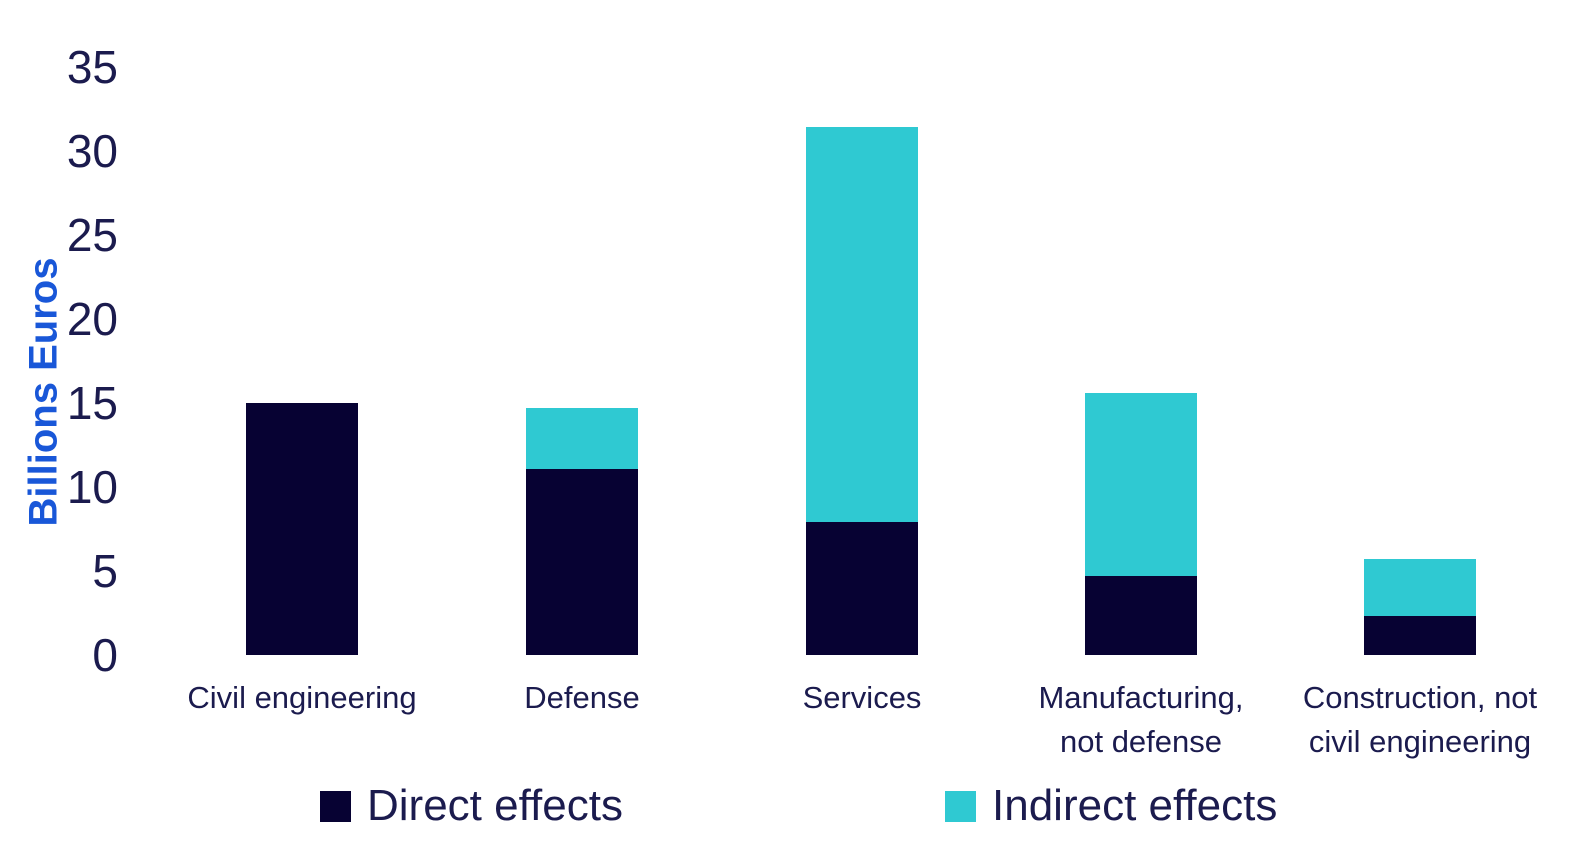  I want to click on y-tick-label-0: 0, so click(105, 655).